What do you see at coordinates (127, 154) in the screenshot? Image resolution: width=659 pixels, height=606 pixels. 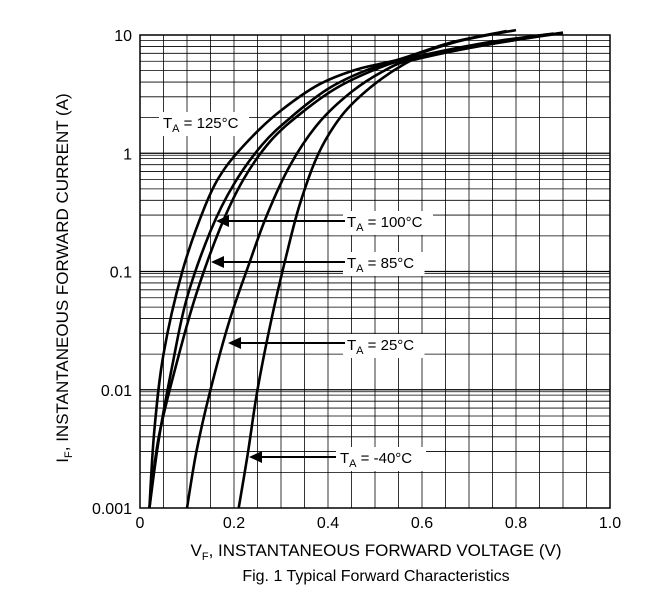 I see `y-tick-label: 1` at bounding box center [127, 154].